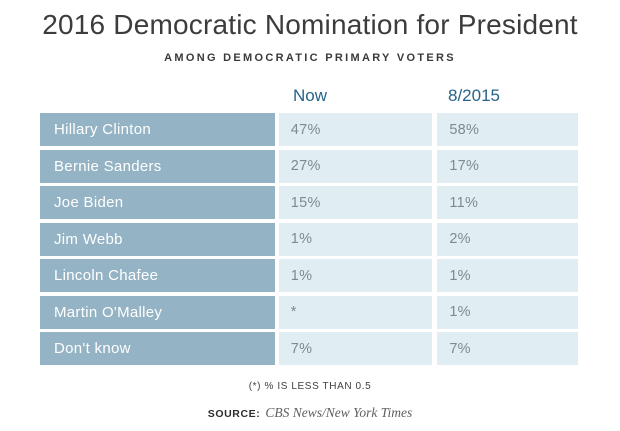 The width and height of the screenshot is (620, 431). What do you see at coordinates (310, 24) in the screenshot?
I see `page-title: 2016 Democratic Nomination for President` at bounding box center [310, 24].